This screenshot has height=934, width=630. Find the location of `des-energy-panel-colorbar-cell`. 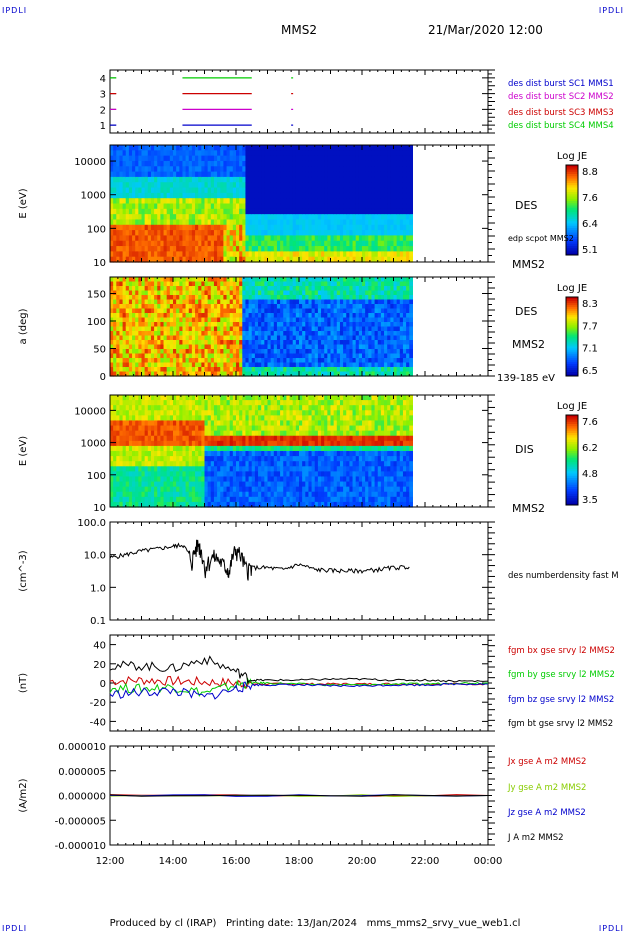

des-energy-panel-colorbar-cell is located at coordinates (572, 166).